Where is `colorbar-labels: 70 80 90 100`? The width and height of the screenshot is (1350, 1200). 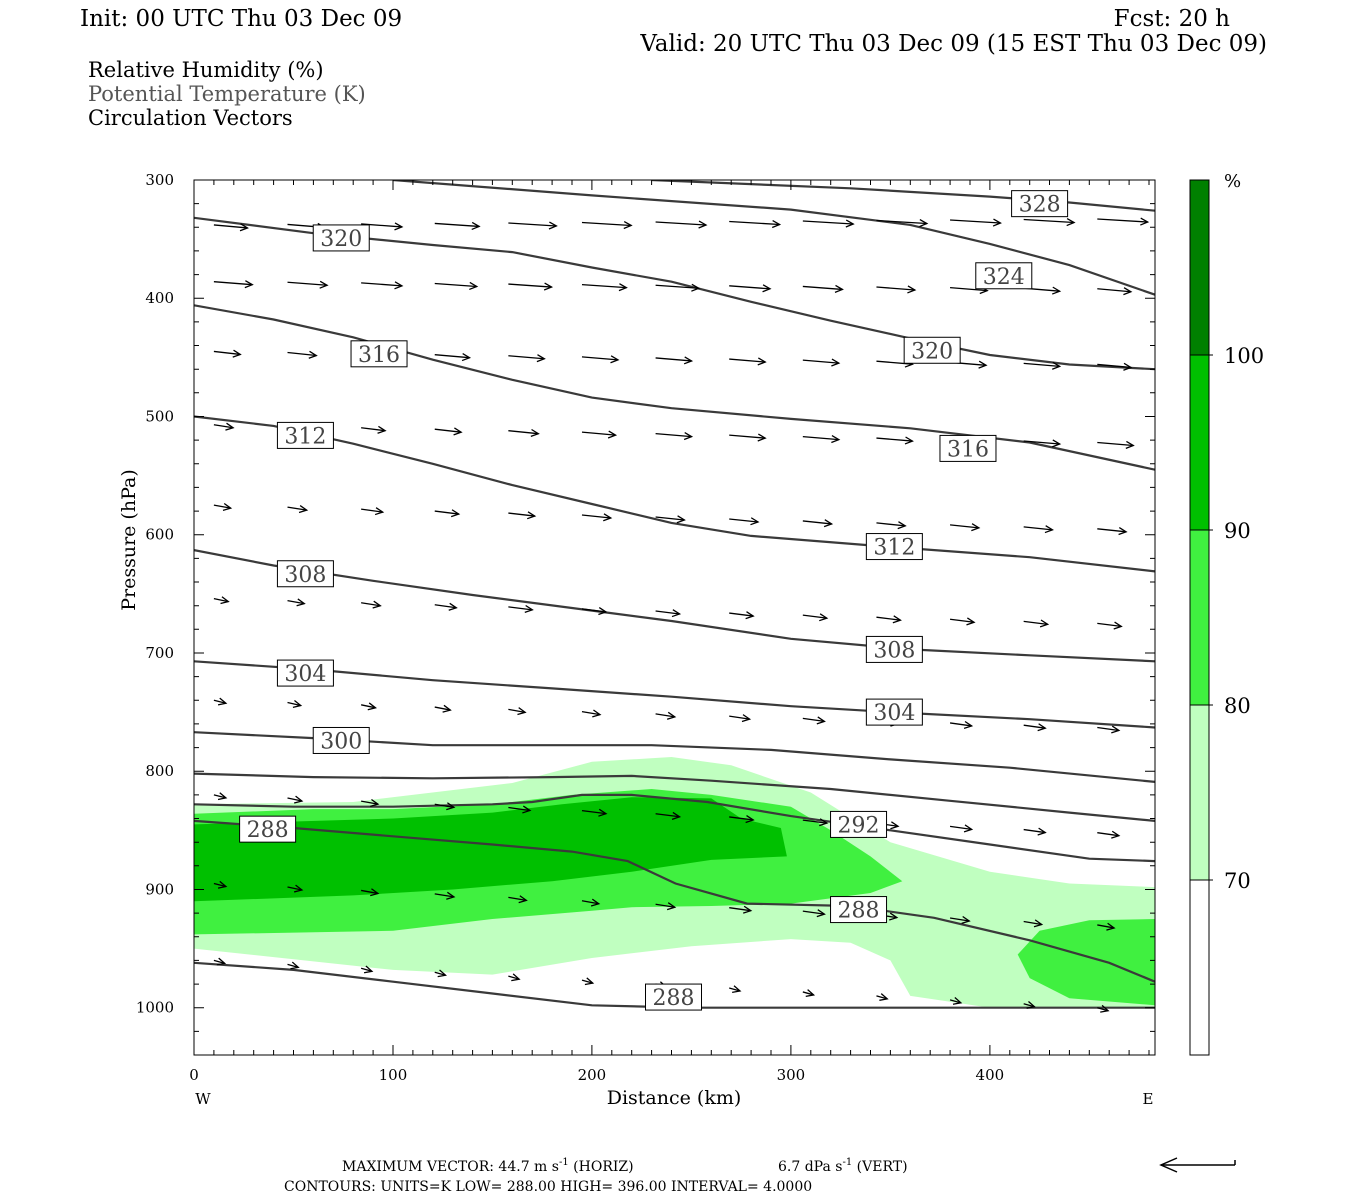 colorbar-labels: 70 80 90 100 is located at coordinates (1227, 618).